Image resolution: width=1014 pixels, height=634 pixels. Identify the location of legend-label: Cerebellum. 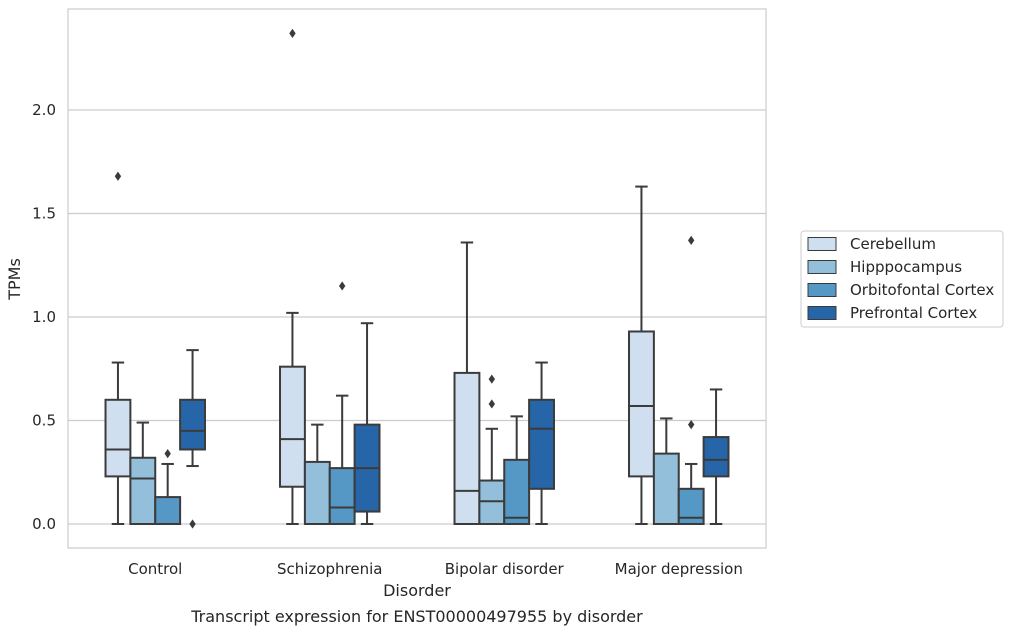
(893, 244).